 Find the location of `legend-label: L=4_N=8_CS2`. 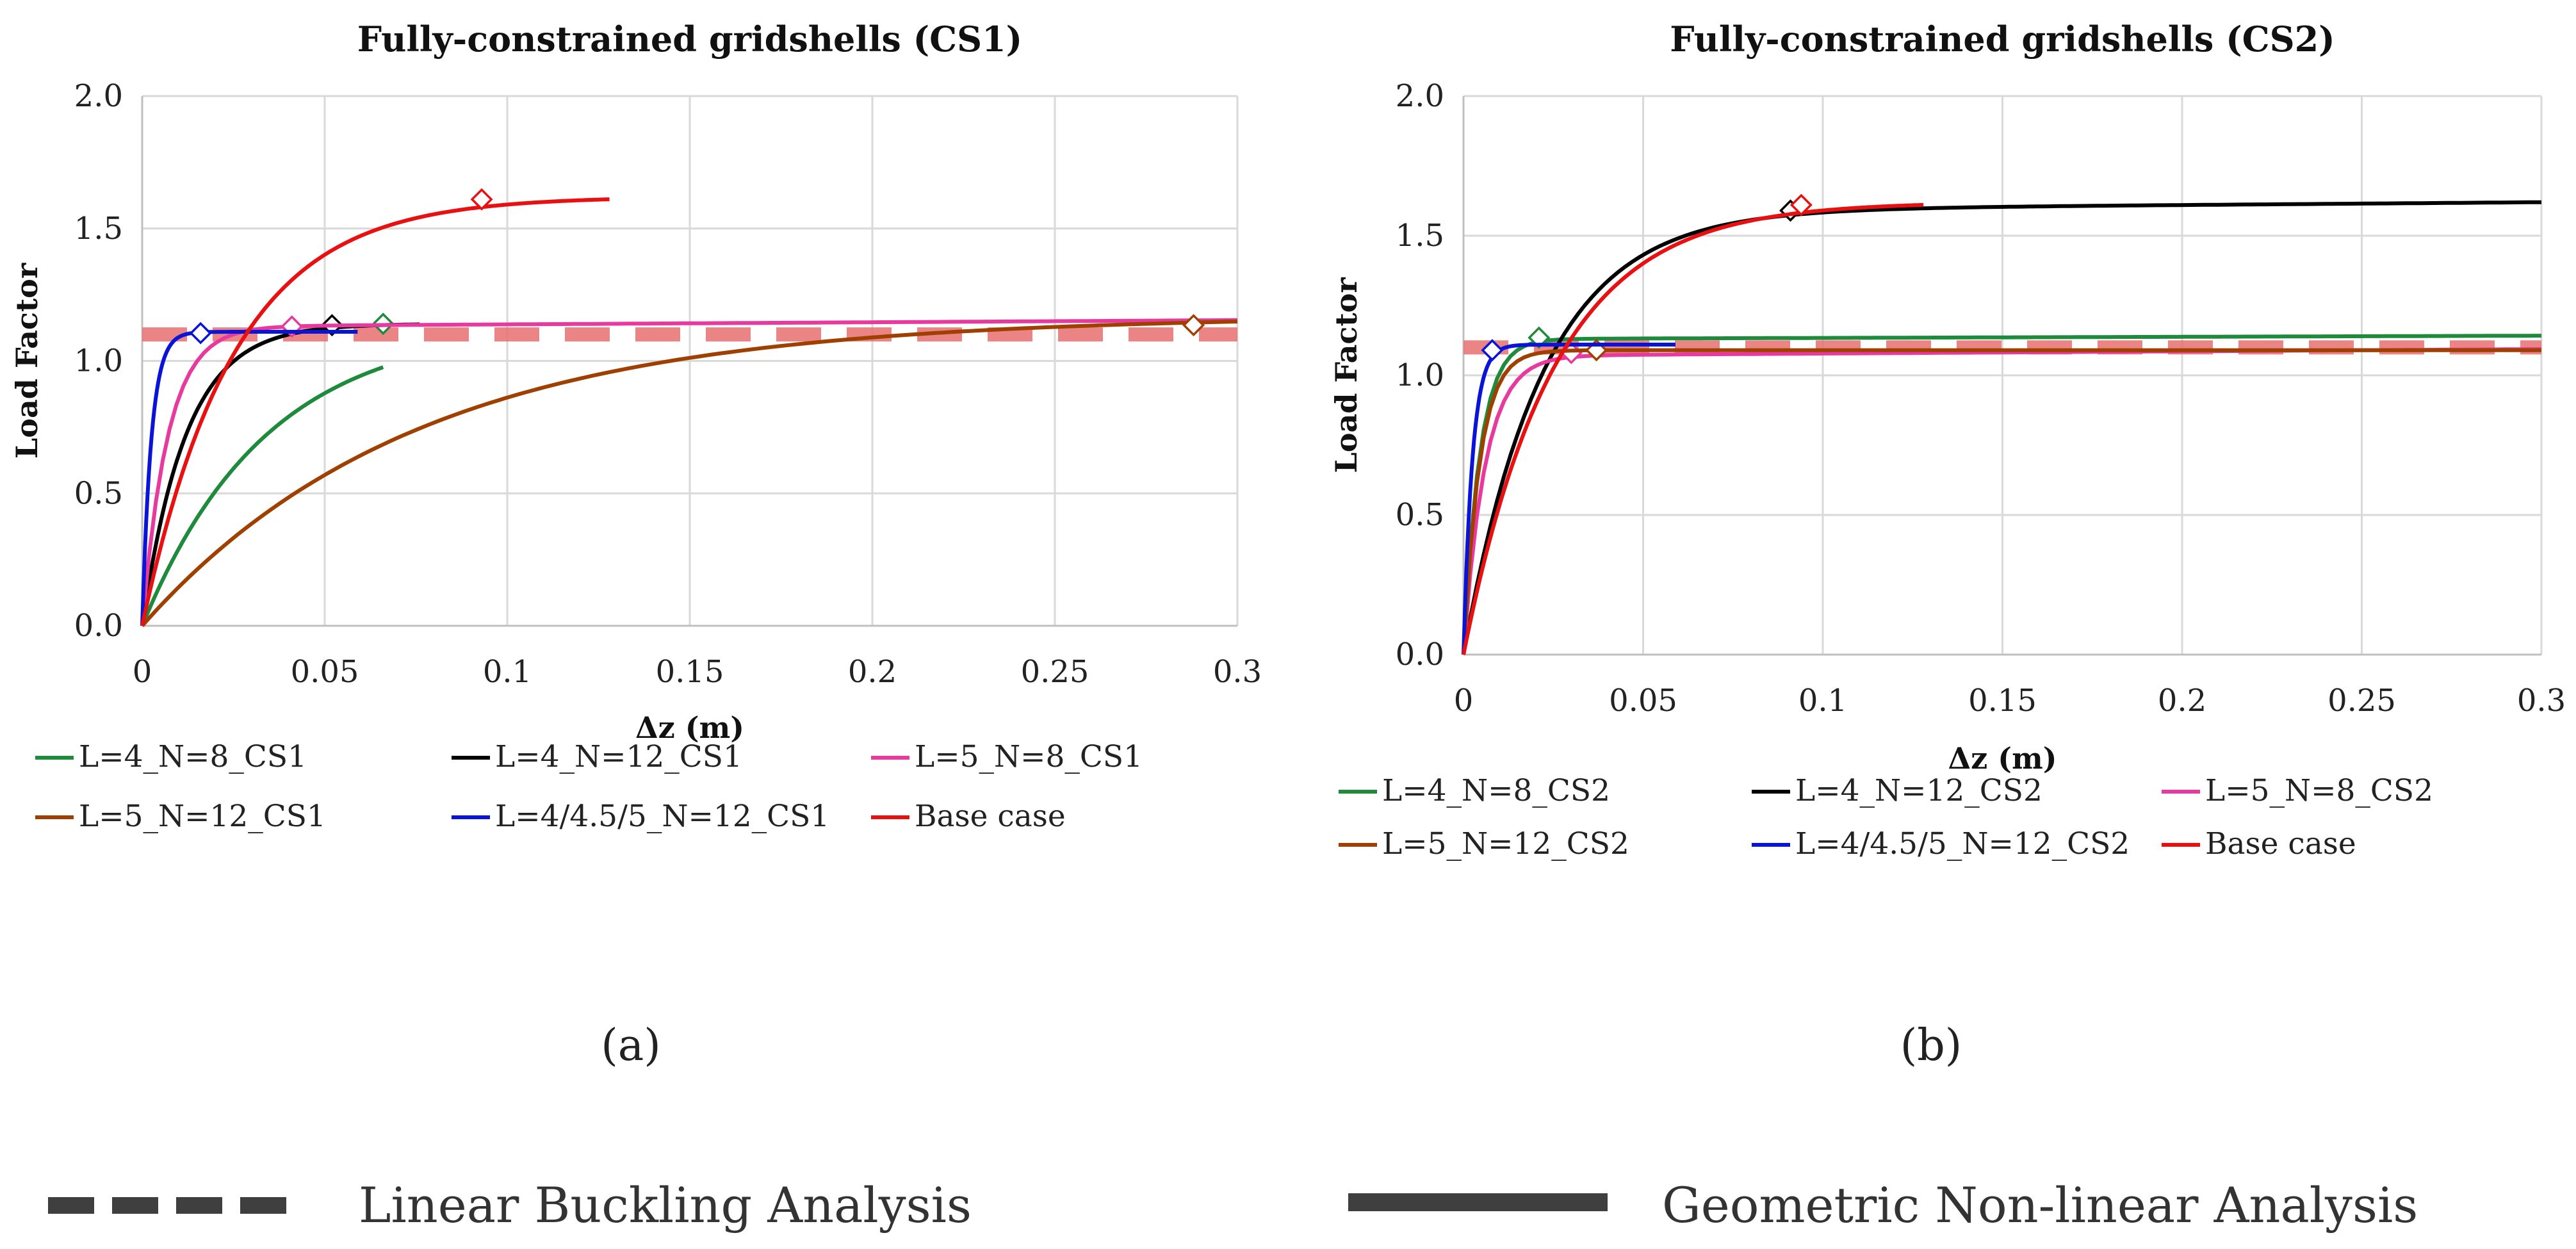

legend-label: L=4_N=8_CS2 is located at coordinates (1496, 791).